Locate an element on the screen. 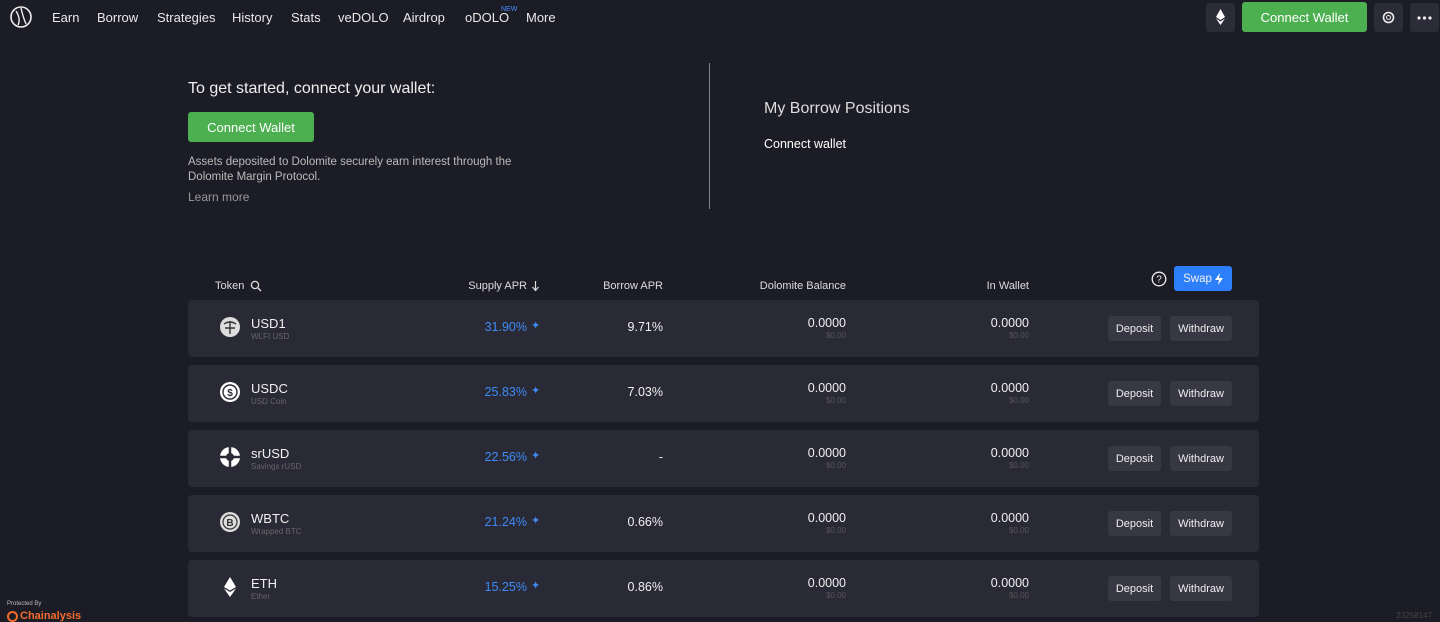  token-name: USD Coin is located at coordinates (269, 401).